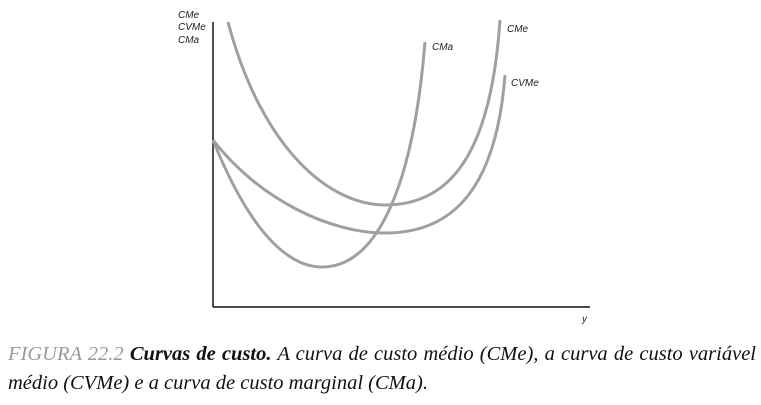  I want to click on caption-title: Curvas de custo., so click(200, 354).